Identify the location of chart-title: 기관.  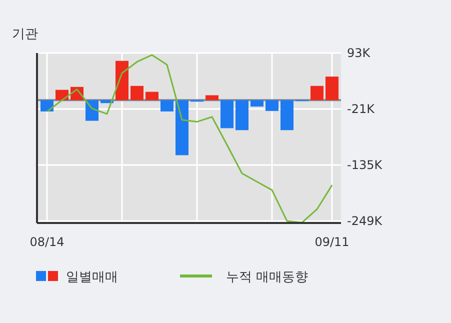
(25, 34).